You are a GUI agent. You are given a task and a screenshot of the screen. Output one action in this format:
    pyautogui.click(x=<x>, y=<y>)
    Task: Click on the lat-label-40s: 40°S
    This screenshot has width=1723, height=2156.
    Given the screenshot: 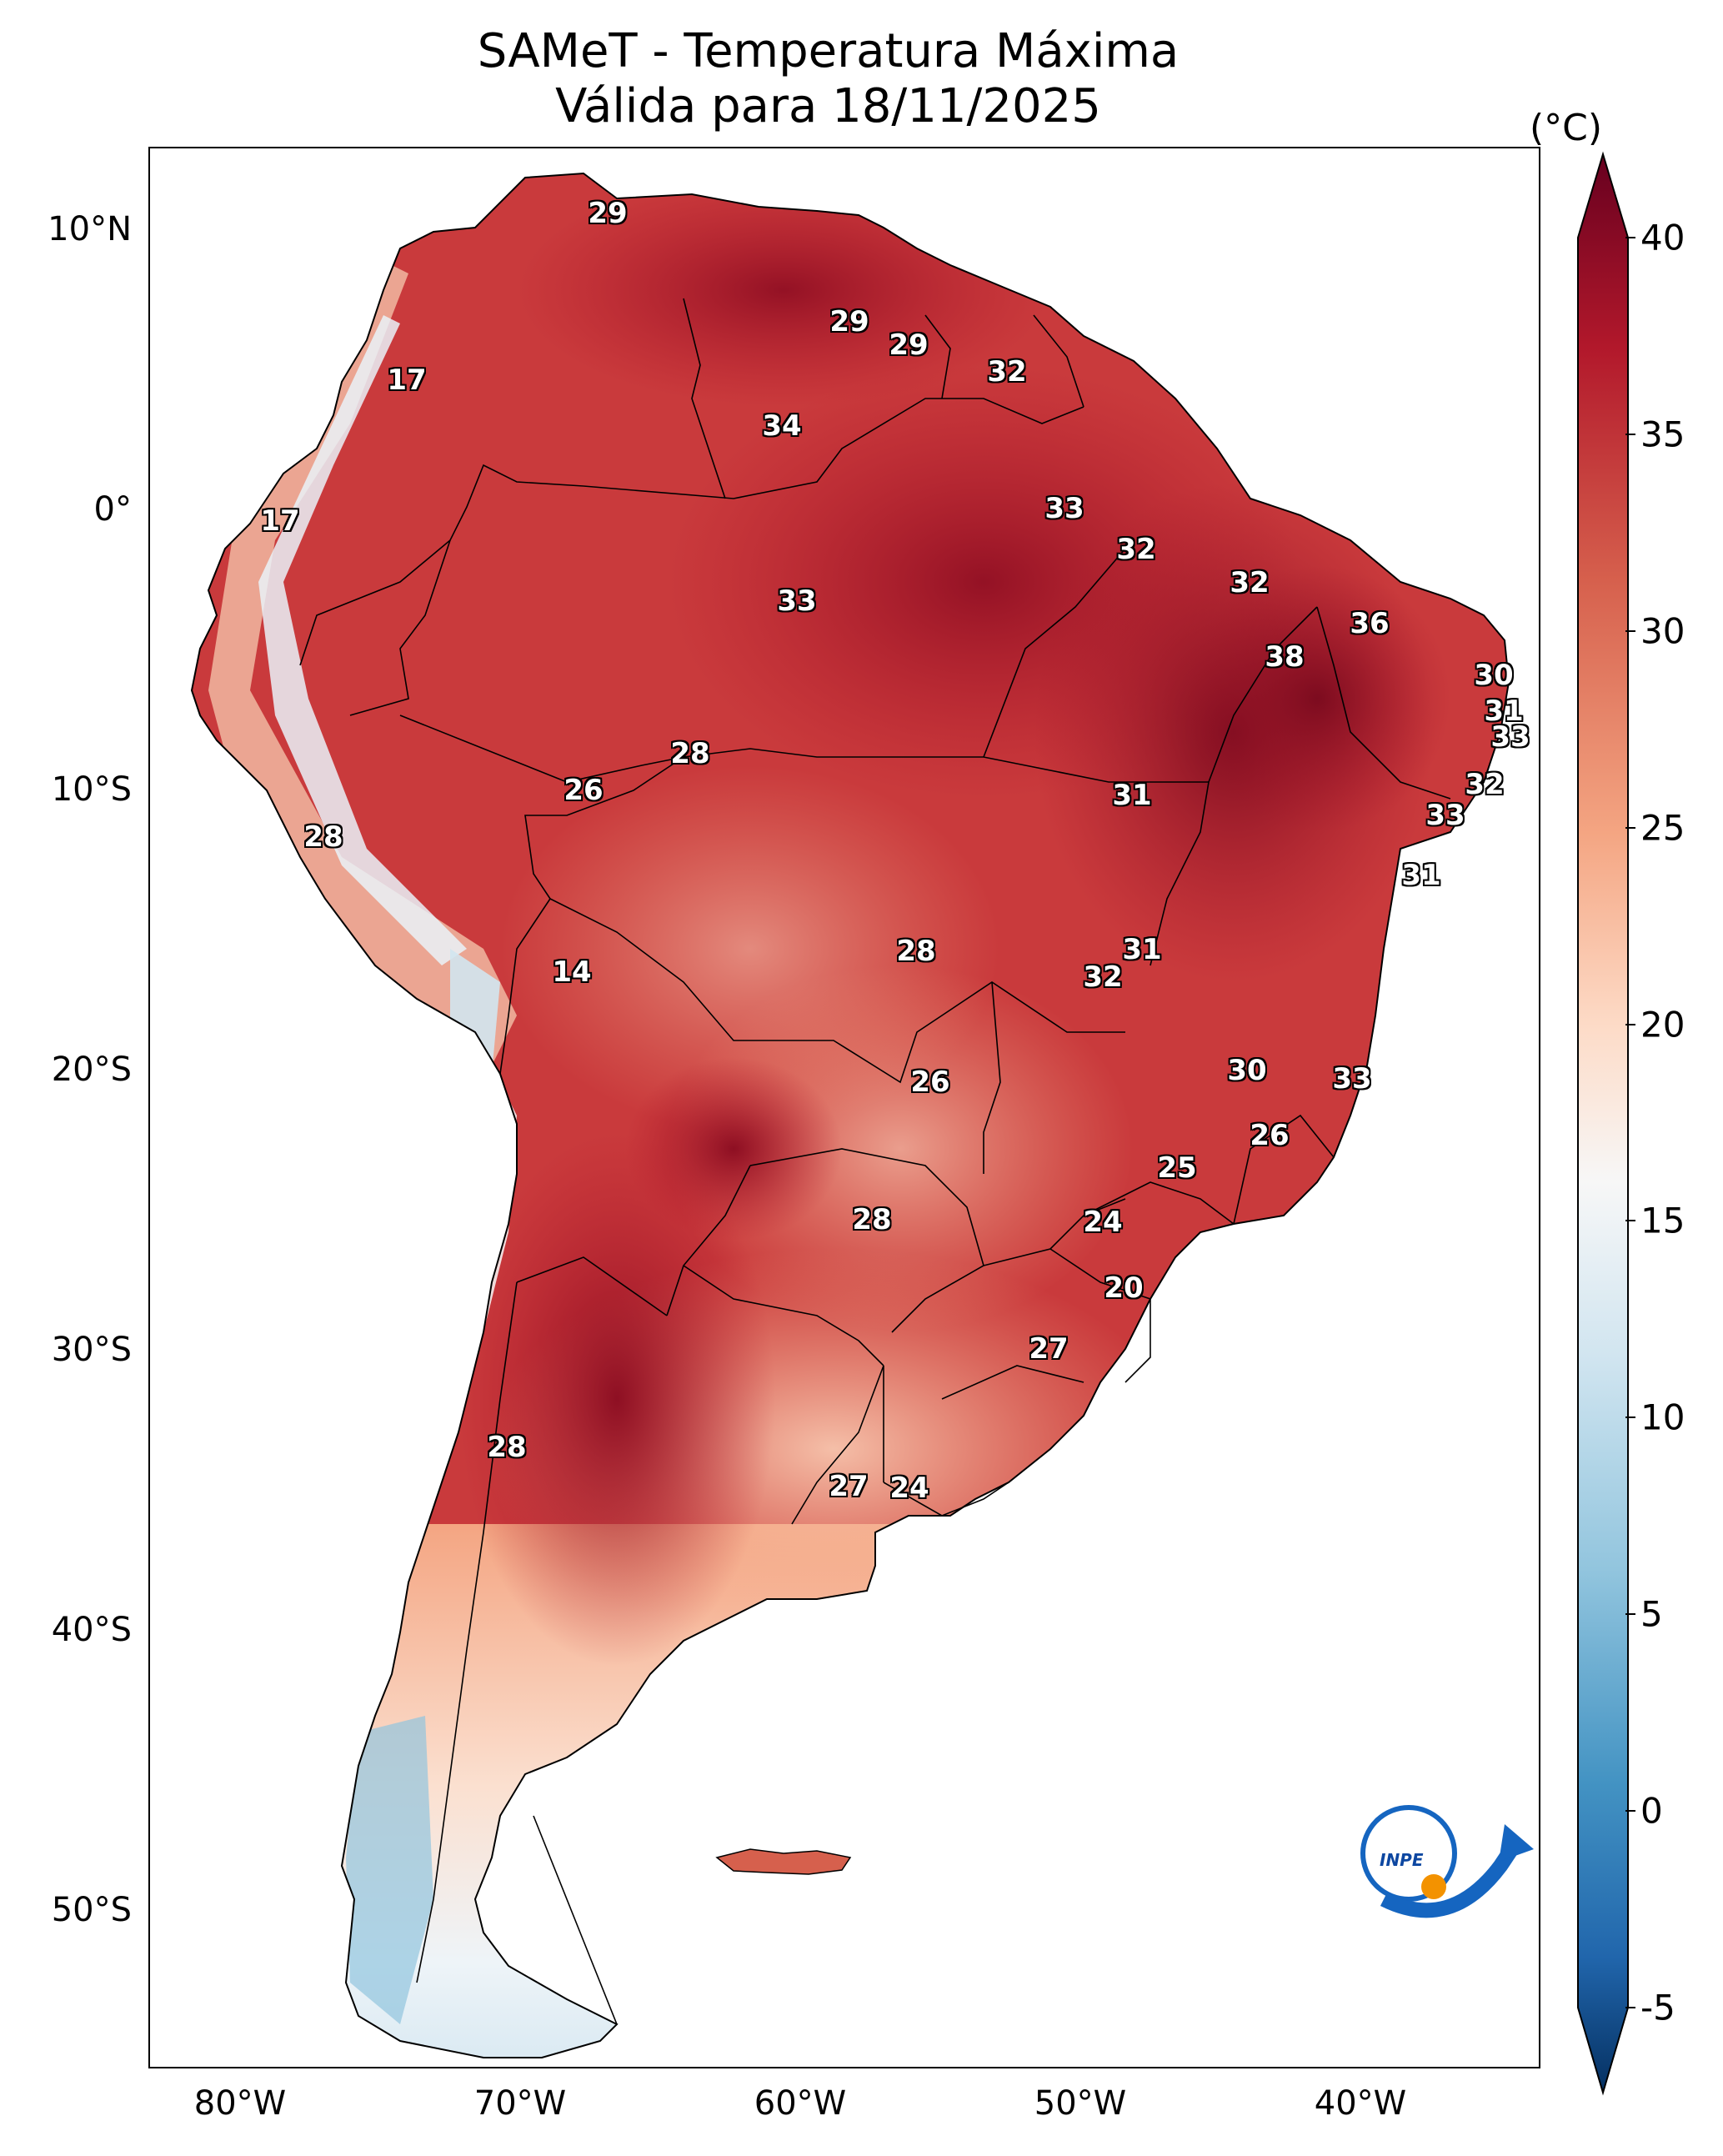 What is the action you would take?
    pyautogui.click(x=92, y=1630)
    